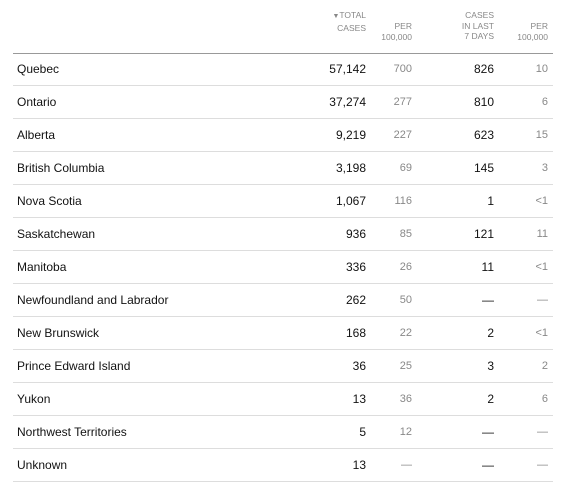 This screenshot has height=486, width=571. I want to click on table-row: Northwest Territories 5 12 — —, so click(283, 432).